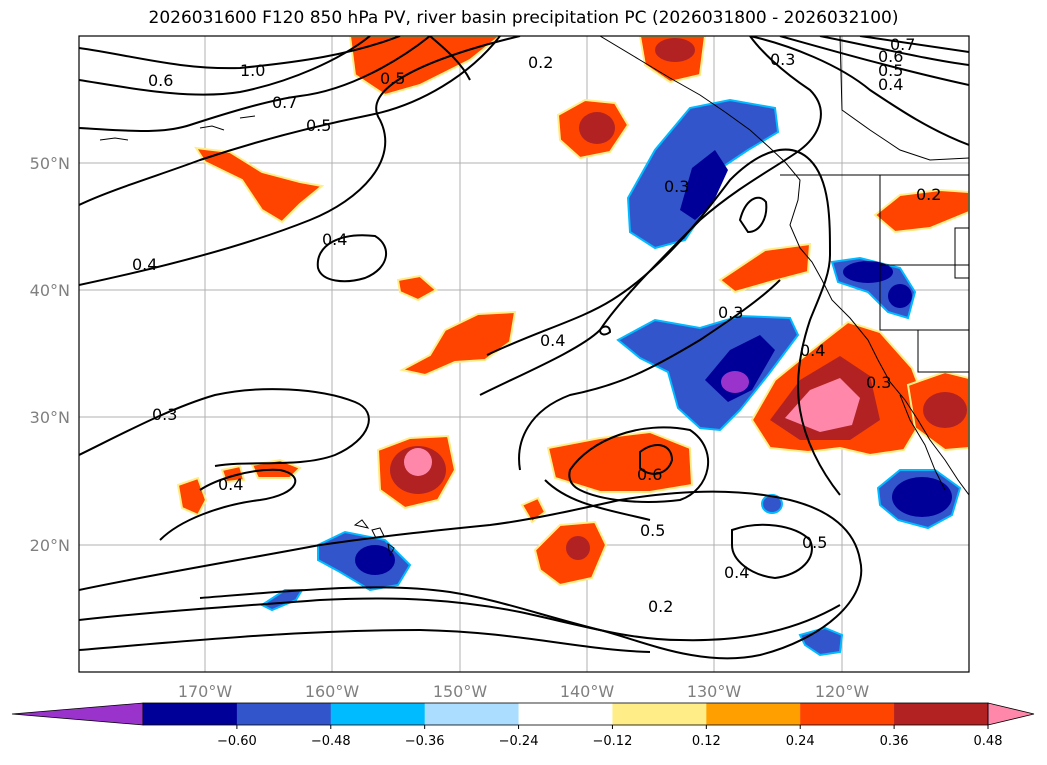 This screenshot has width=1047, height=765. What do you see at coordinates (252, 70) in the screenshot?
I see `contour-label: 1.0` at bounding box center [252, 70].